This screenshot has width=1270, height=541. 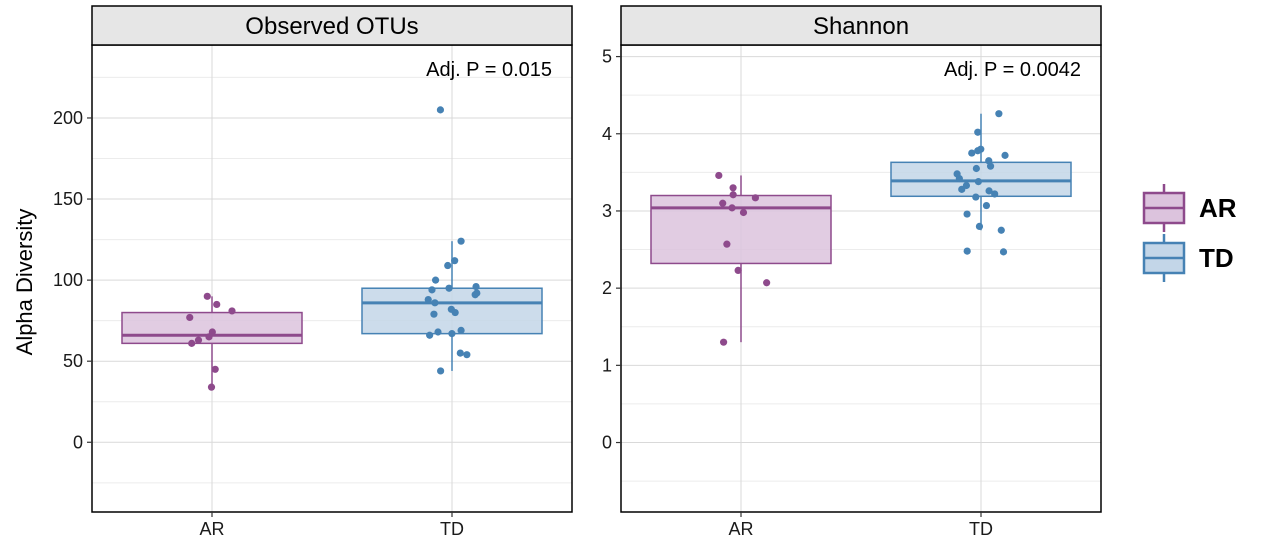 What do you see at coordinates (24, 282) in the screenshot?
I see `y-axis-label: Alpha Diversity` at bounding box center [24, 282].